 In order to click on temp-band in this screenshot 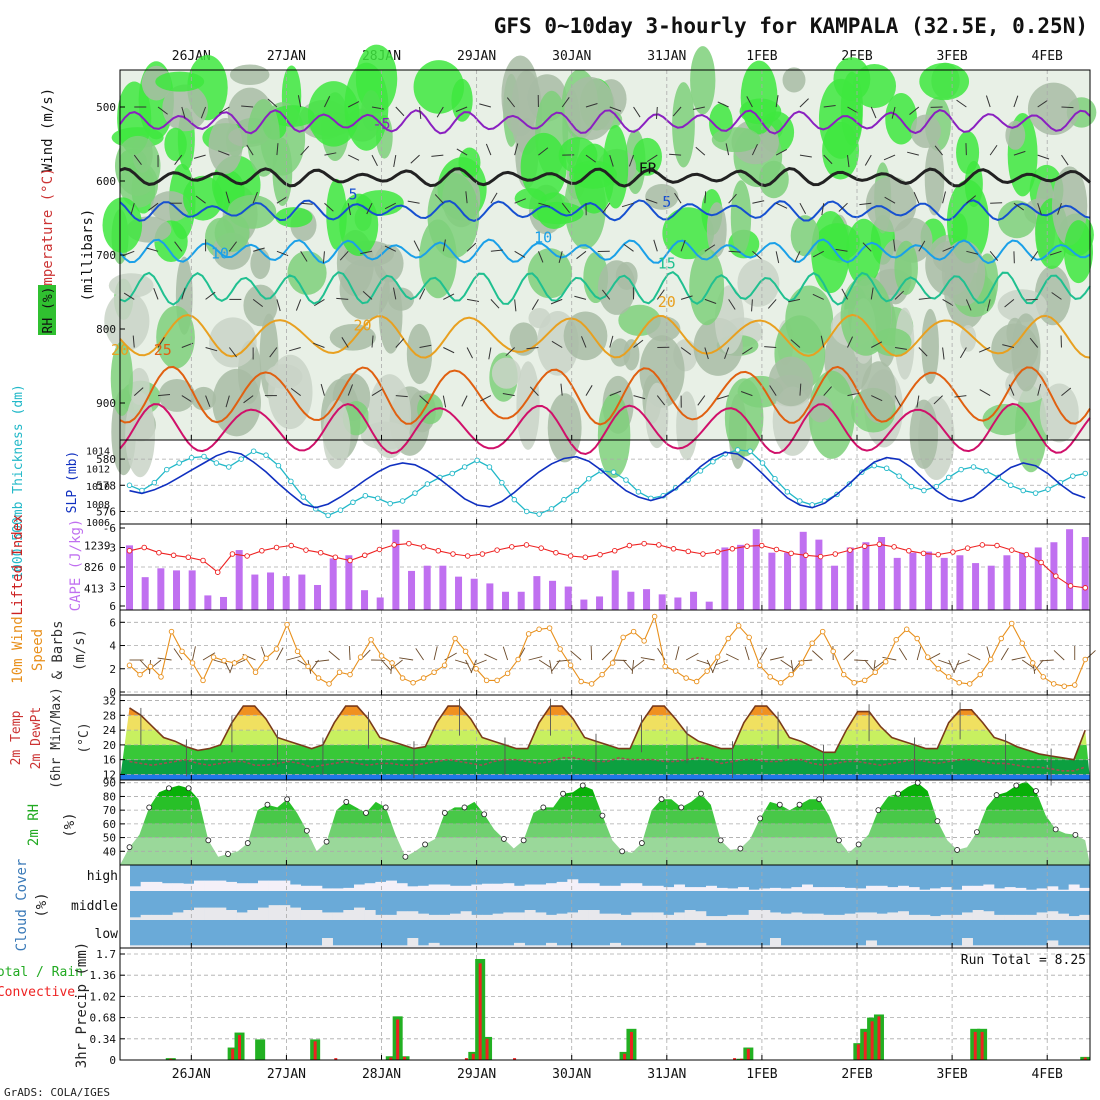, I will do `click(605, 777)`.